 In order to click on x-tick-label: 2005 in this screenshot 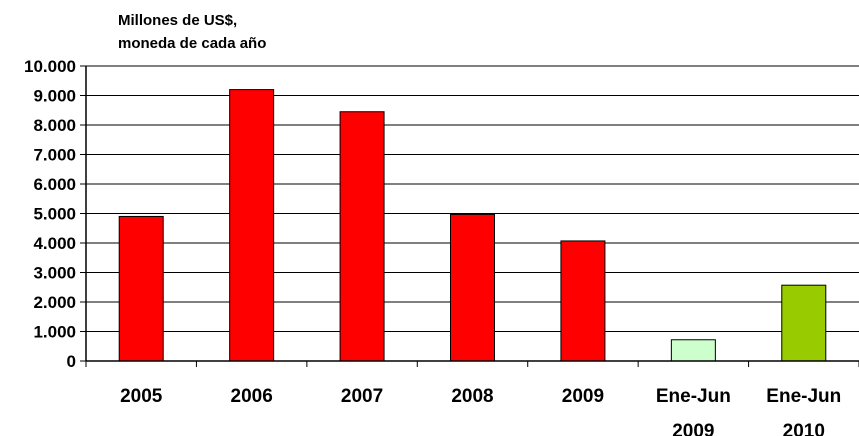, I will do `click(141, 396)`.